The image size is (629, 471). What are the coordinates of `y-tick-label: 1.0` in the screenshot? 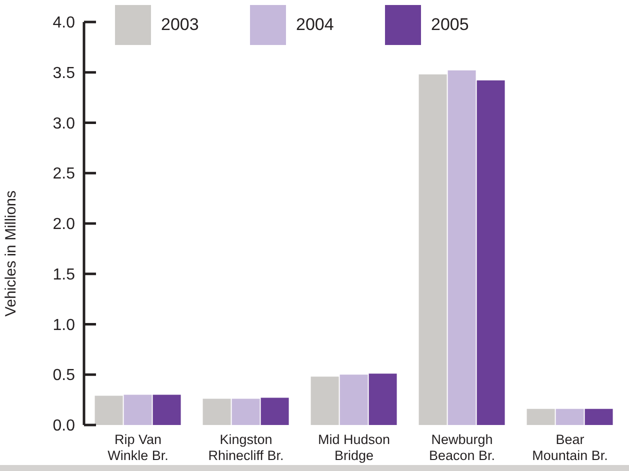 It's located at (64, 325).